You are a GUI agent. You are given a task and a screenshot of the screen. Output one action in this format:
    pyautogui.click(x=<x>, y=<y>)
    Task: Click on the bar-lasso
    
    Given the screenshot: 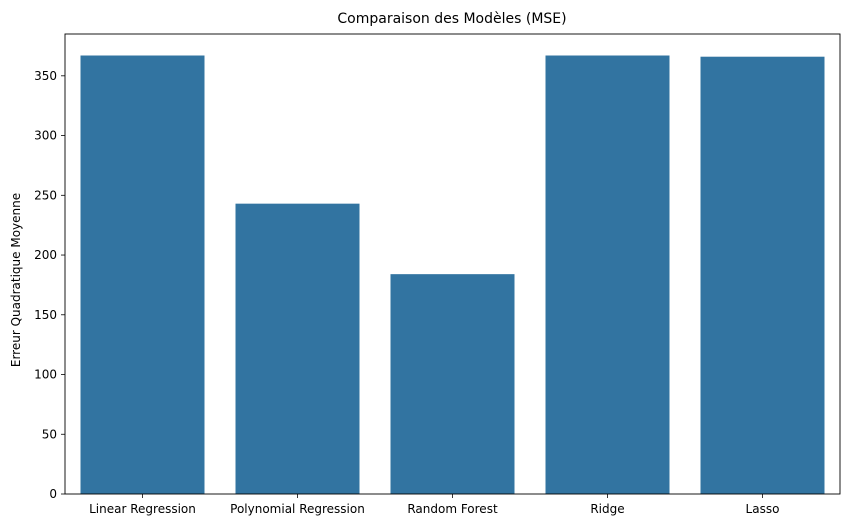 What is the action you would take?
    pyautogui.click(x=762, y=275)
    